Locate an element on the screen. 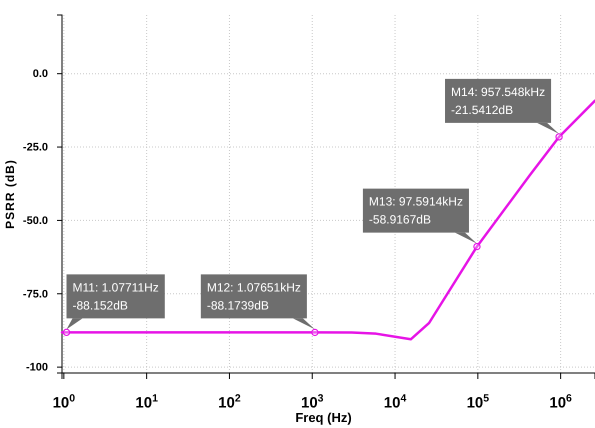 The image size is (595, 428). y-tick-label: -50.0 is located at coordinates (35, 220).